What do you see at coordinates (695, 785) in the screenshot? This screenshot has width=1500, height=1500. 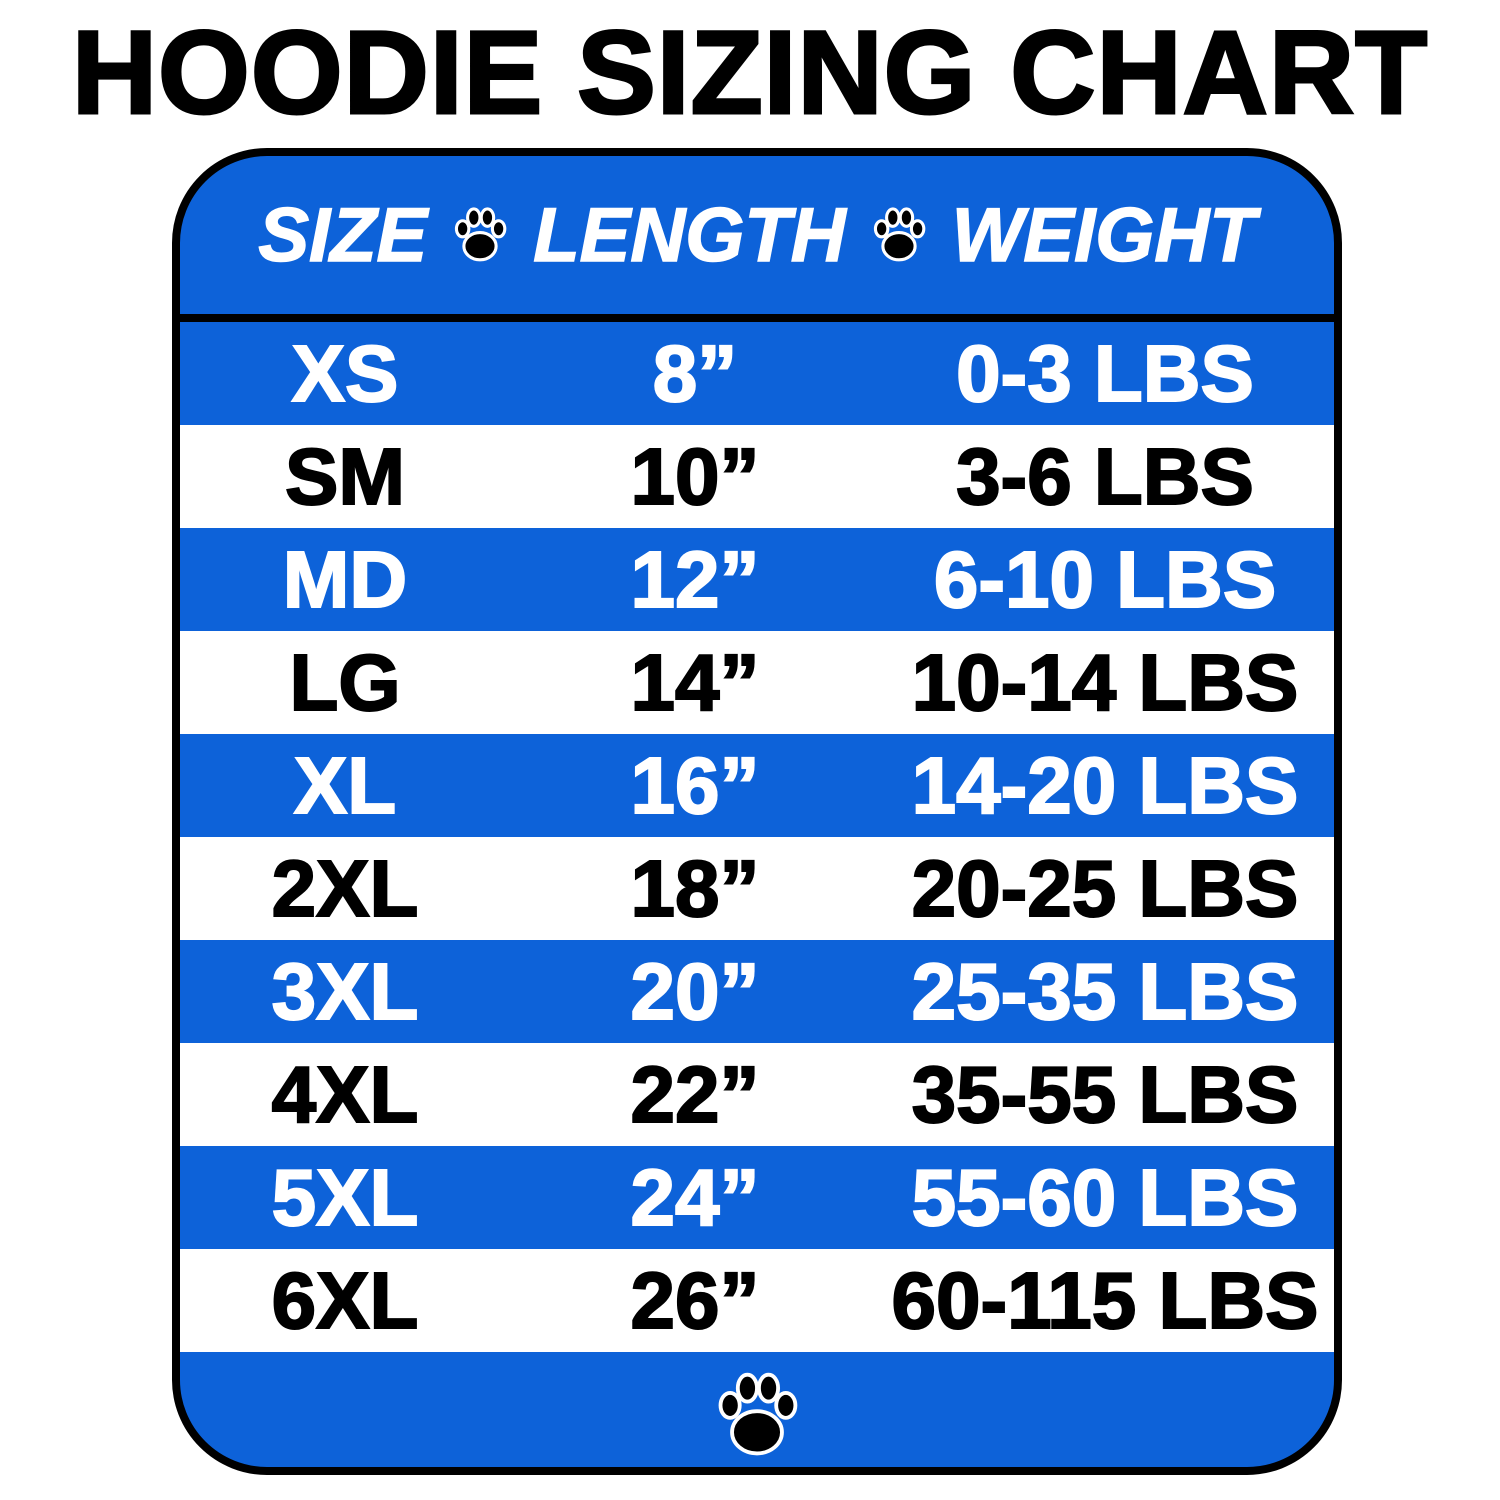 I see `length-cell: 16”` at bounding box center [695, 785].